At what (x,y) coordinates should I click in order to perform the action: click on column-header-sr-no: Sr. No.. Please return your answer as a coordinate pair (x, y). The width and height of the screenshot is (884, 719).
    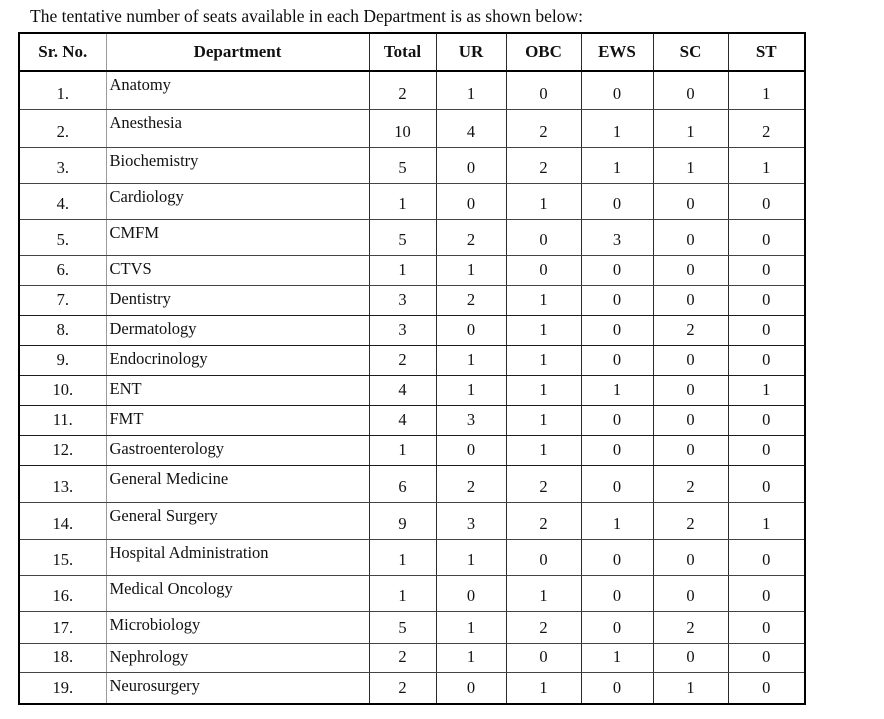
    Looking at the image, I should click on (63, 52).